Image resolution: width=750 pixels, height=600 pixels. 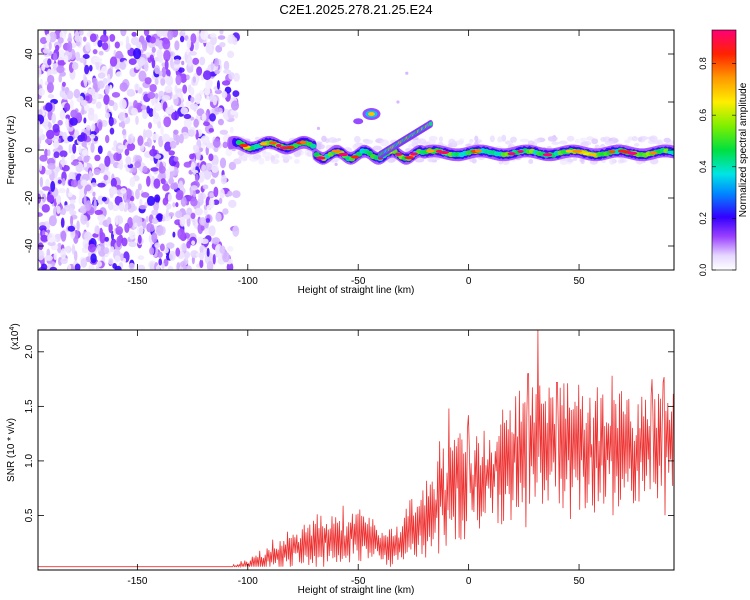 I want to click on x-tick-label: -150, so click(x=137, y=581).